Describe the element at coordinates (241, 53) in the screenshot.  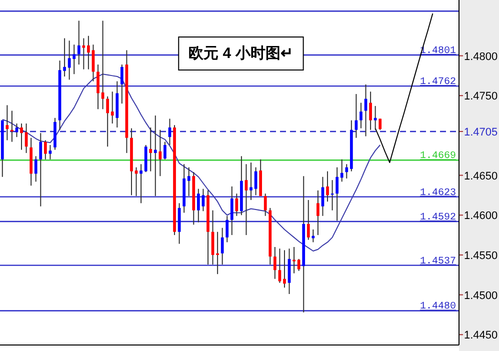
I see `title: 欧元 4 小时图↵` at that location.